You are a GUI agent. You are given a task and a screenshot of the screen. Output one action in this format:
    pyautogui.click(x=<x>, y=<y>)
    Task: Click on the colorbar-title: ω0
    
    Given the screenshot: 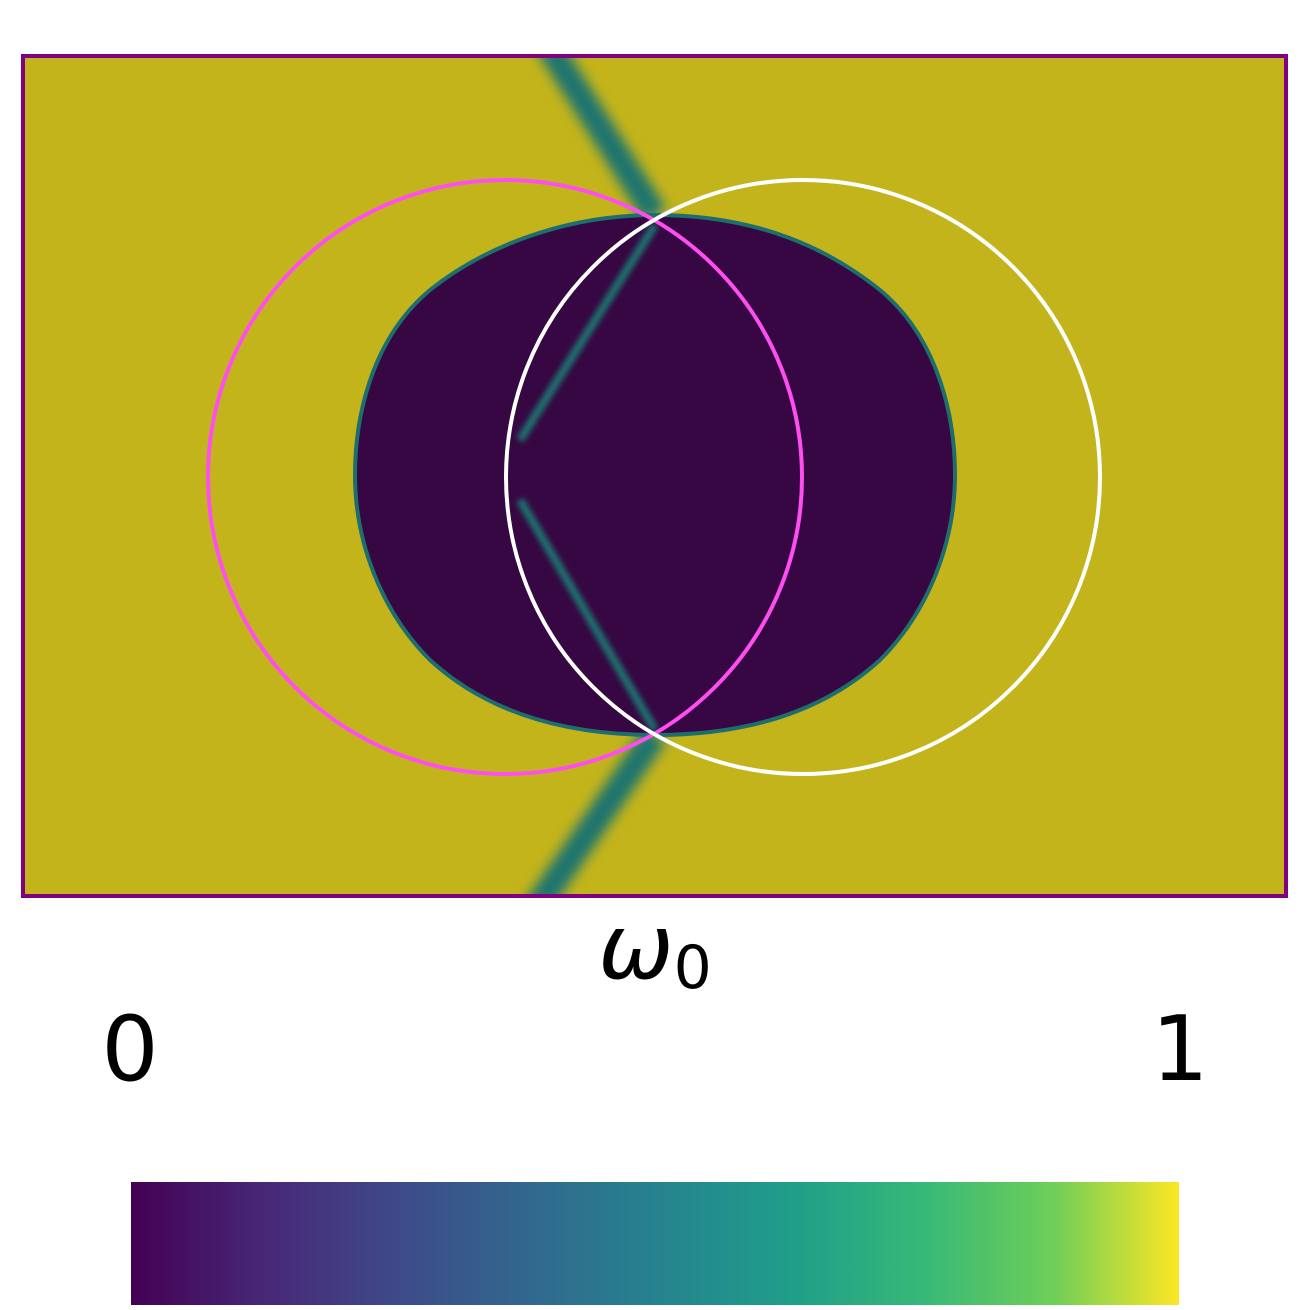 What is the action you would take?
    pyautogui.click(x=655, y=949)
    